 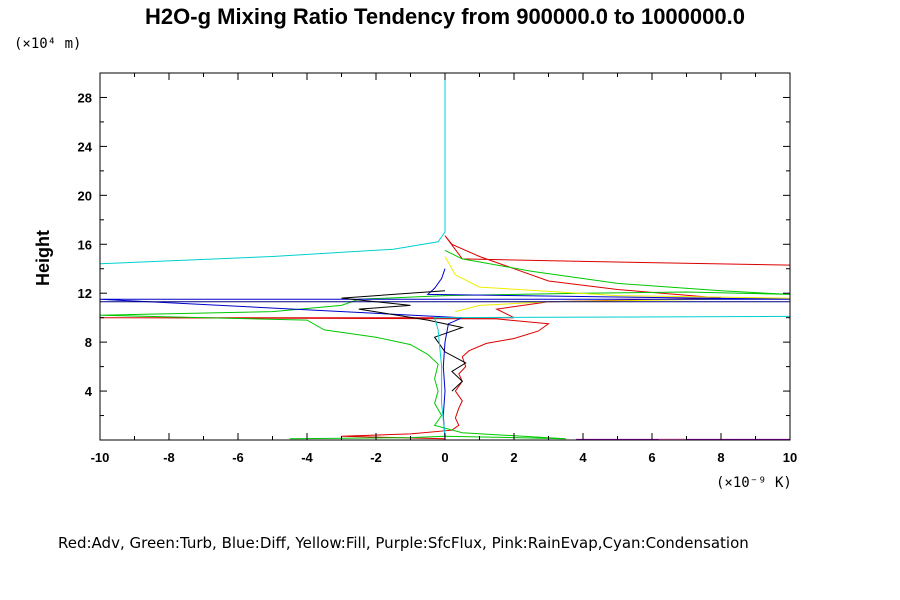 I want to click on x-tick-label: 10, so click(x=790, y=457).